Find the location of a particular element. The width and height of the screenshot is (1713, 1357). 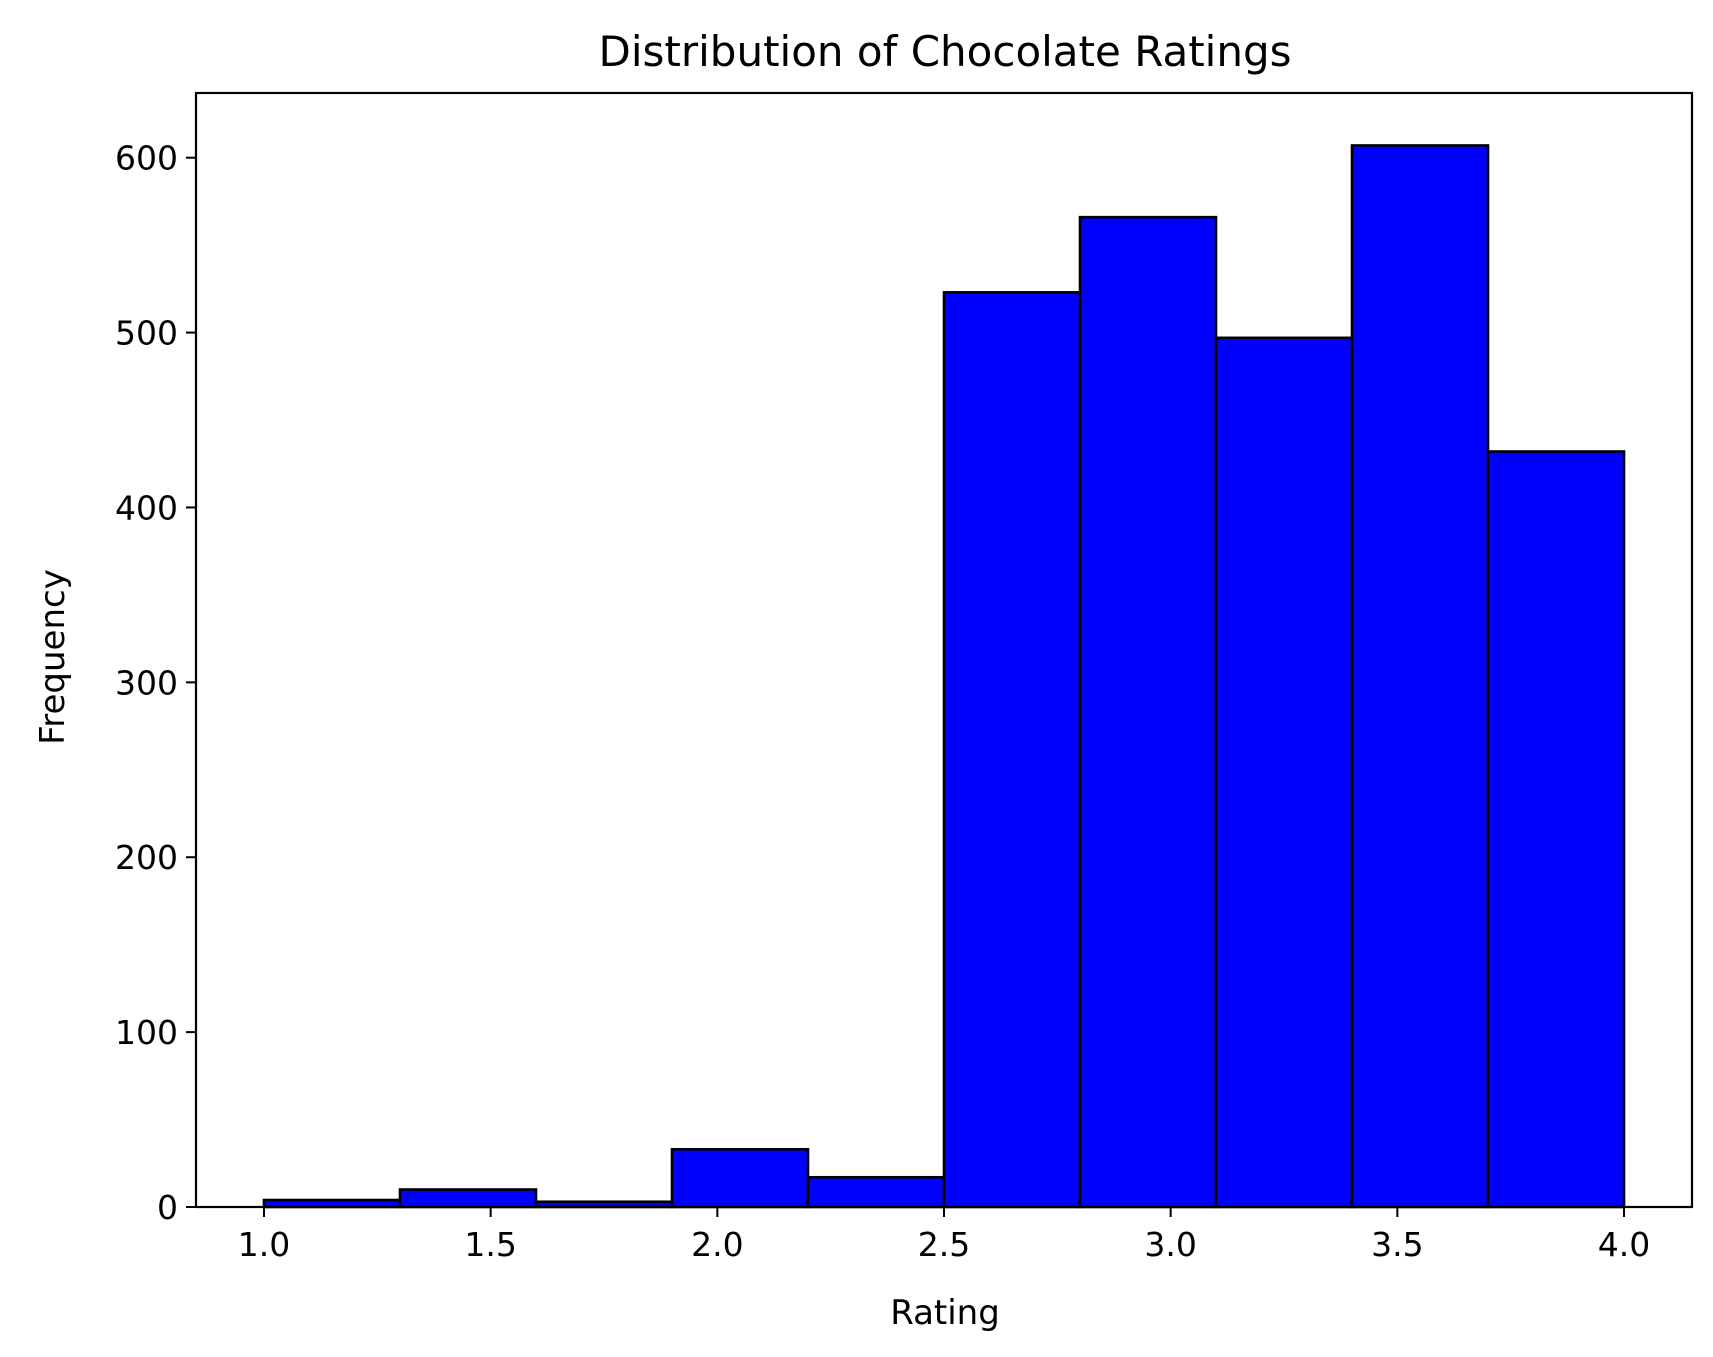

x-tick-label: 4.0 is located at coordinates (1624, 1244).